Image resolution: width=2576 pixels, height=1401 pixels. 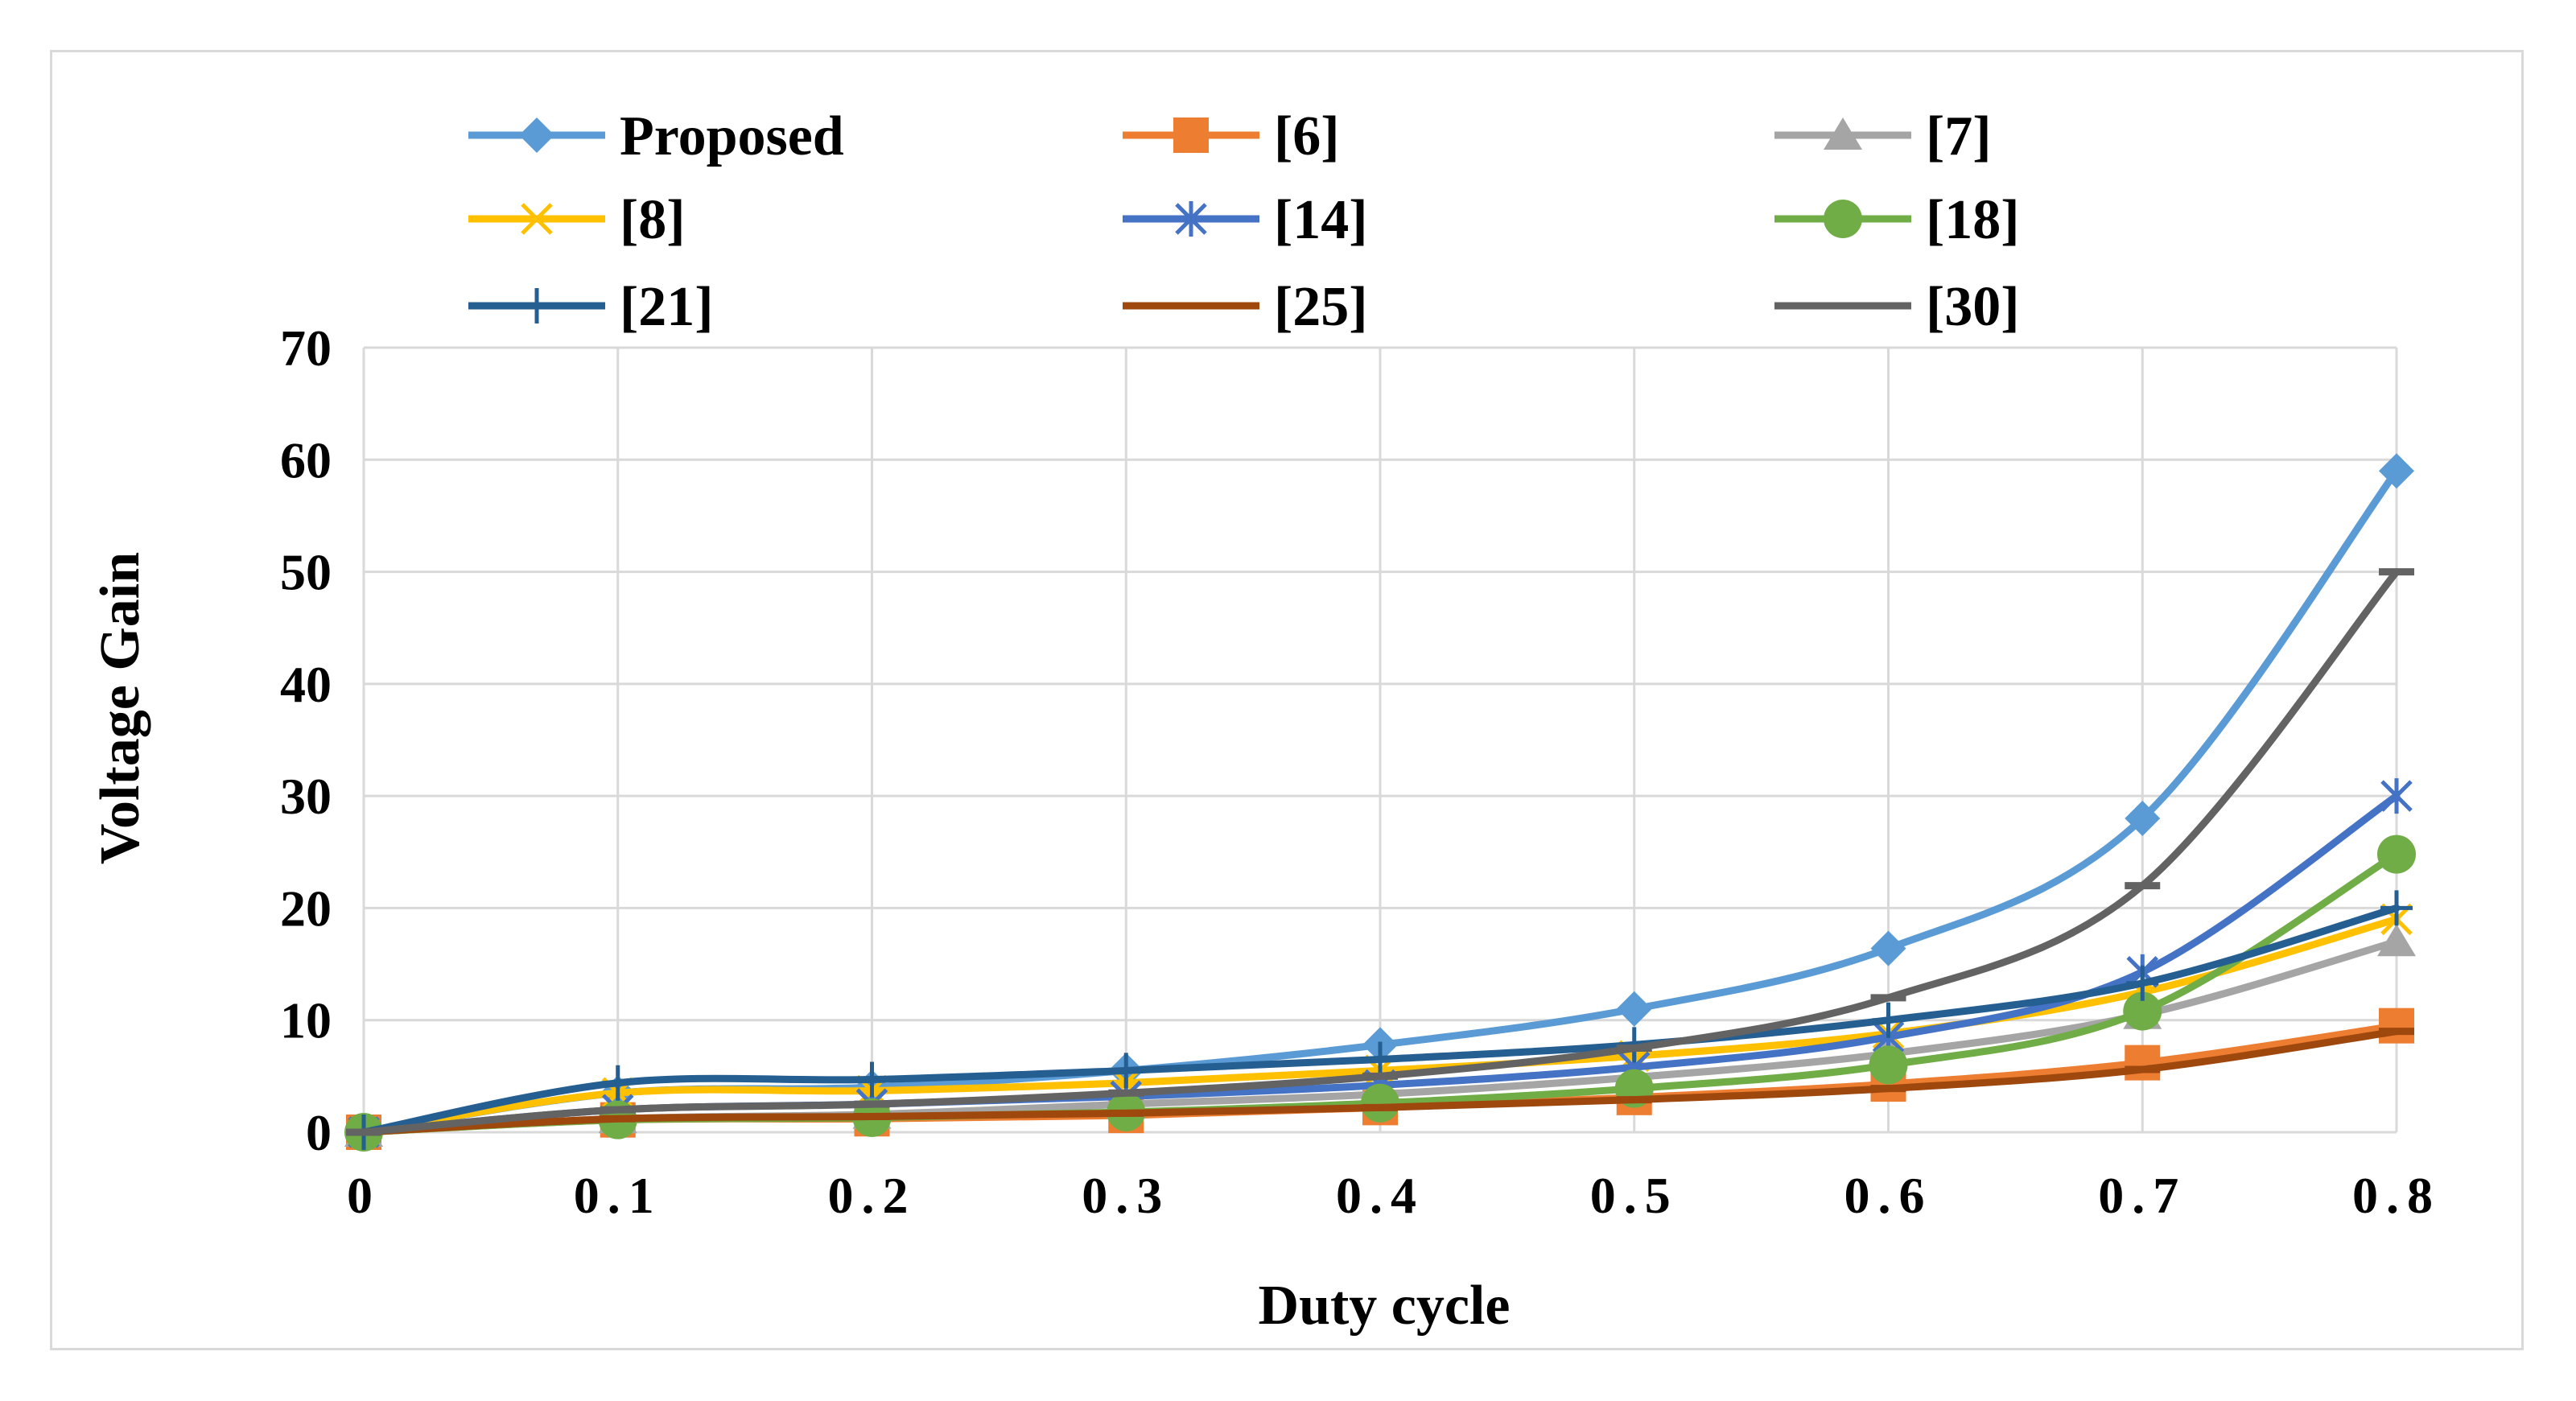 What do you see at coordinates (364, 1195) in the screenshot?
I see `x-tick-label: 0` at bounding box center [364, 1195].